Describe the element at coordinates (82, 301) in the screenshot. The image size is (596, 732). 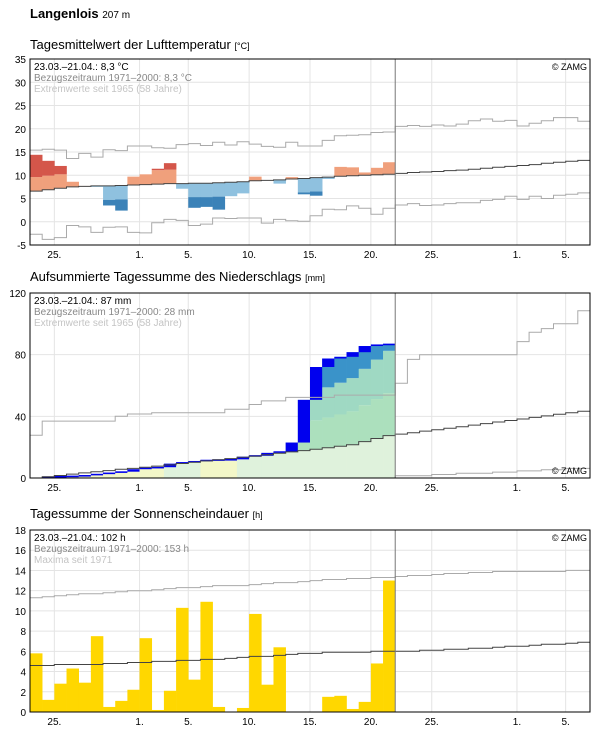
I see `info-current: 23.03.–21.04.: 87 mm` at that location.